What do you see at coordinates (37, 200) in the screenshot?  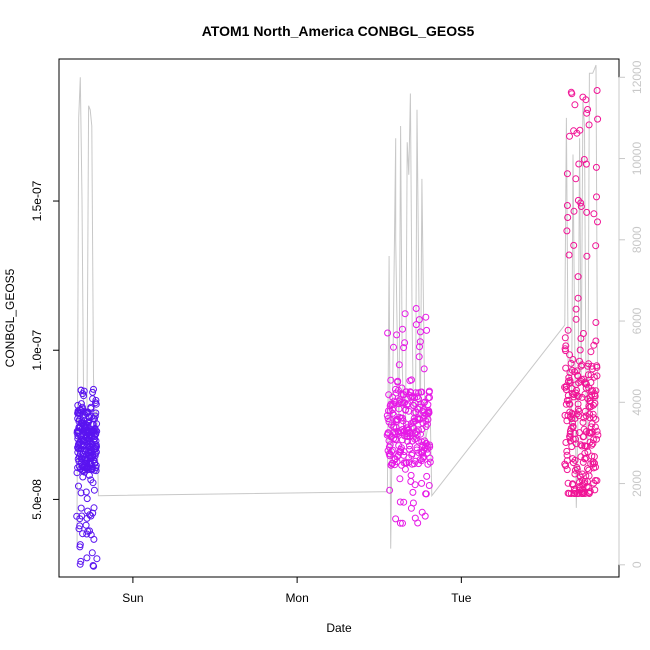 I see `y-tick-label: 1.5e-07` at bounding box center [37, 200].